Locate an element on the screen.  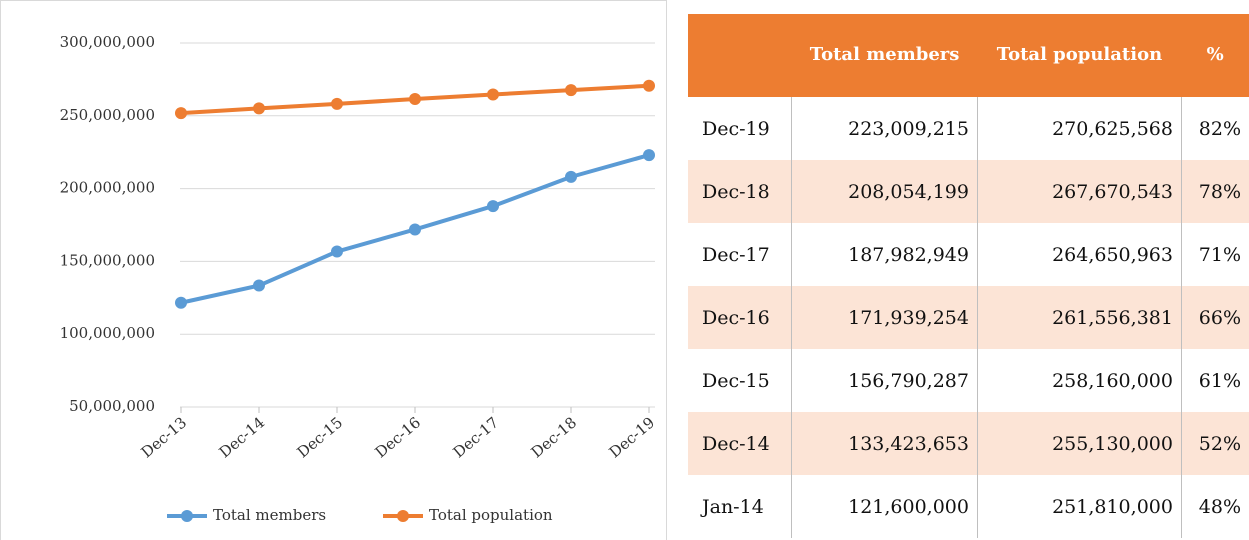
header-cell: Total population is located at coordinates (1079, 55).